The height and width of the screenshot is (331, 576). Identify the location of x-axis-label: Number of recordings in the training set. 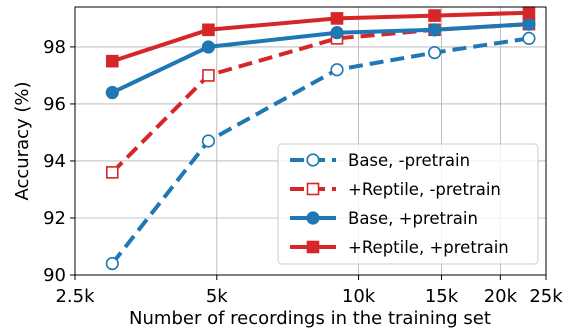
(310, 318).